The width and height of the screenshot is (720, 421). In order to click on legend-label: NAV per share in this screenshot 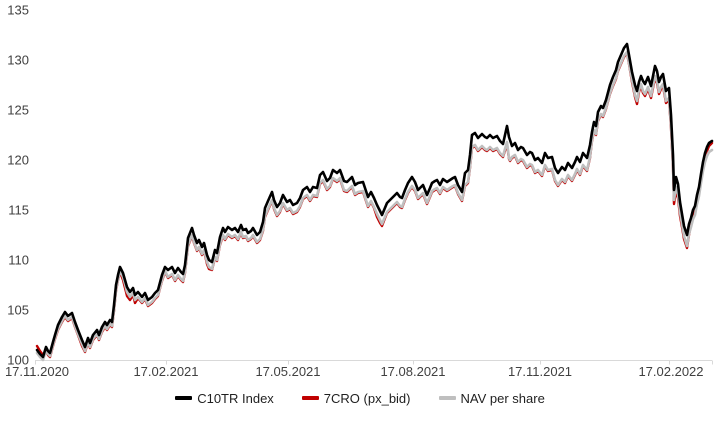, I will do `click(502, 398)`.